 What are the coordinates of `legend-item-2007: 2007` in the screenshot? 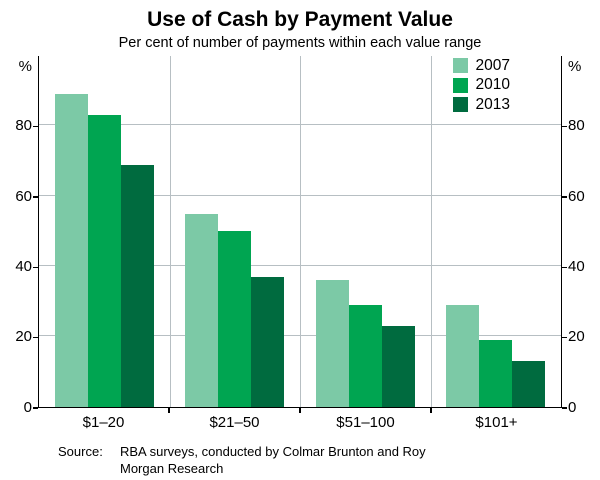 It's located at (481, 65).